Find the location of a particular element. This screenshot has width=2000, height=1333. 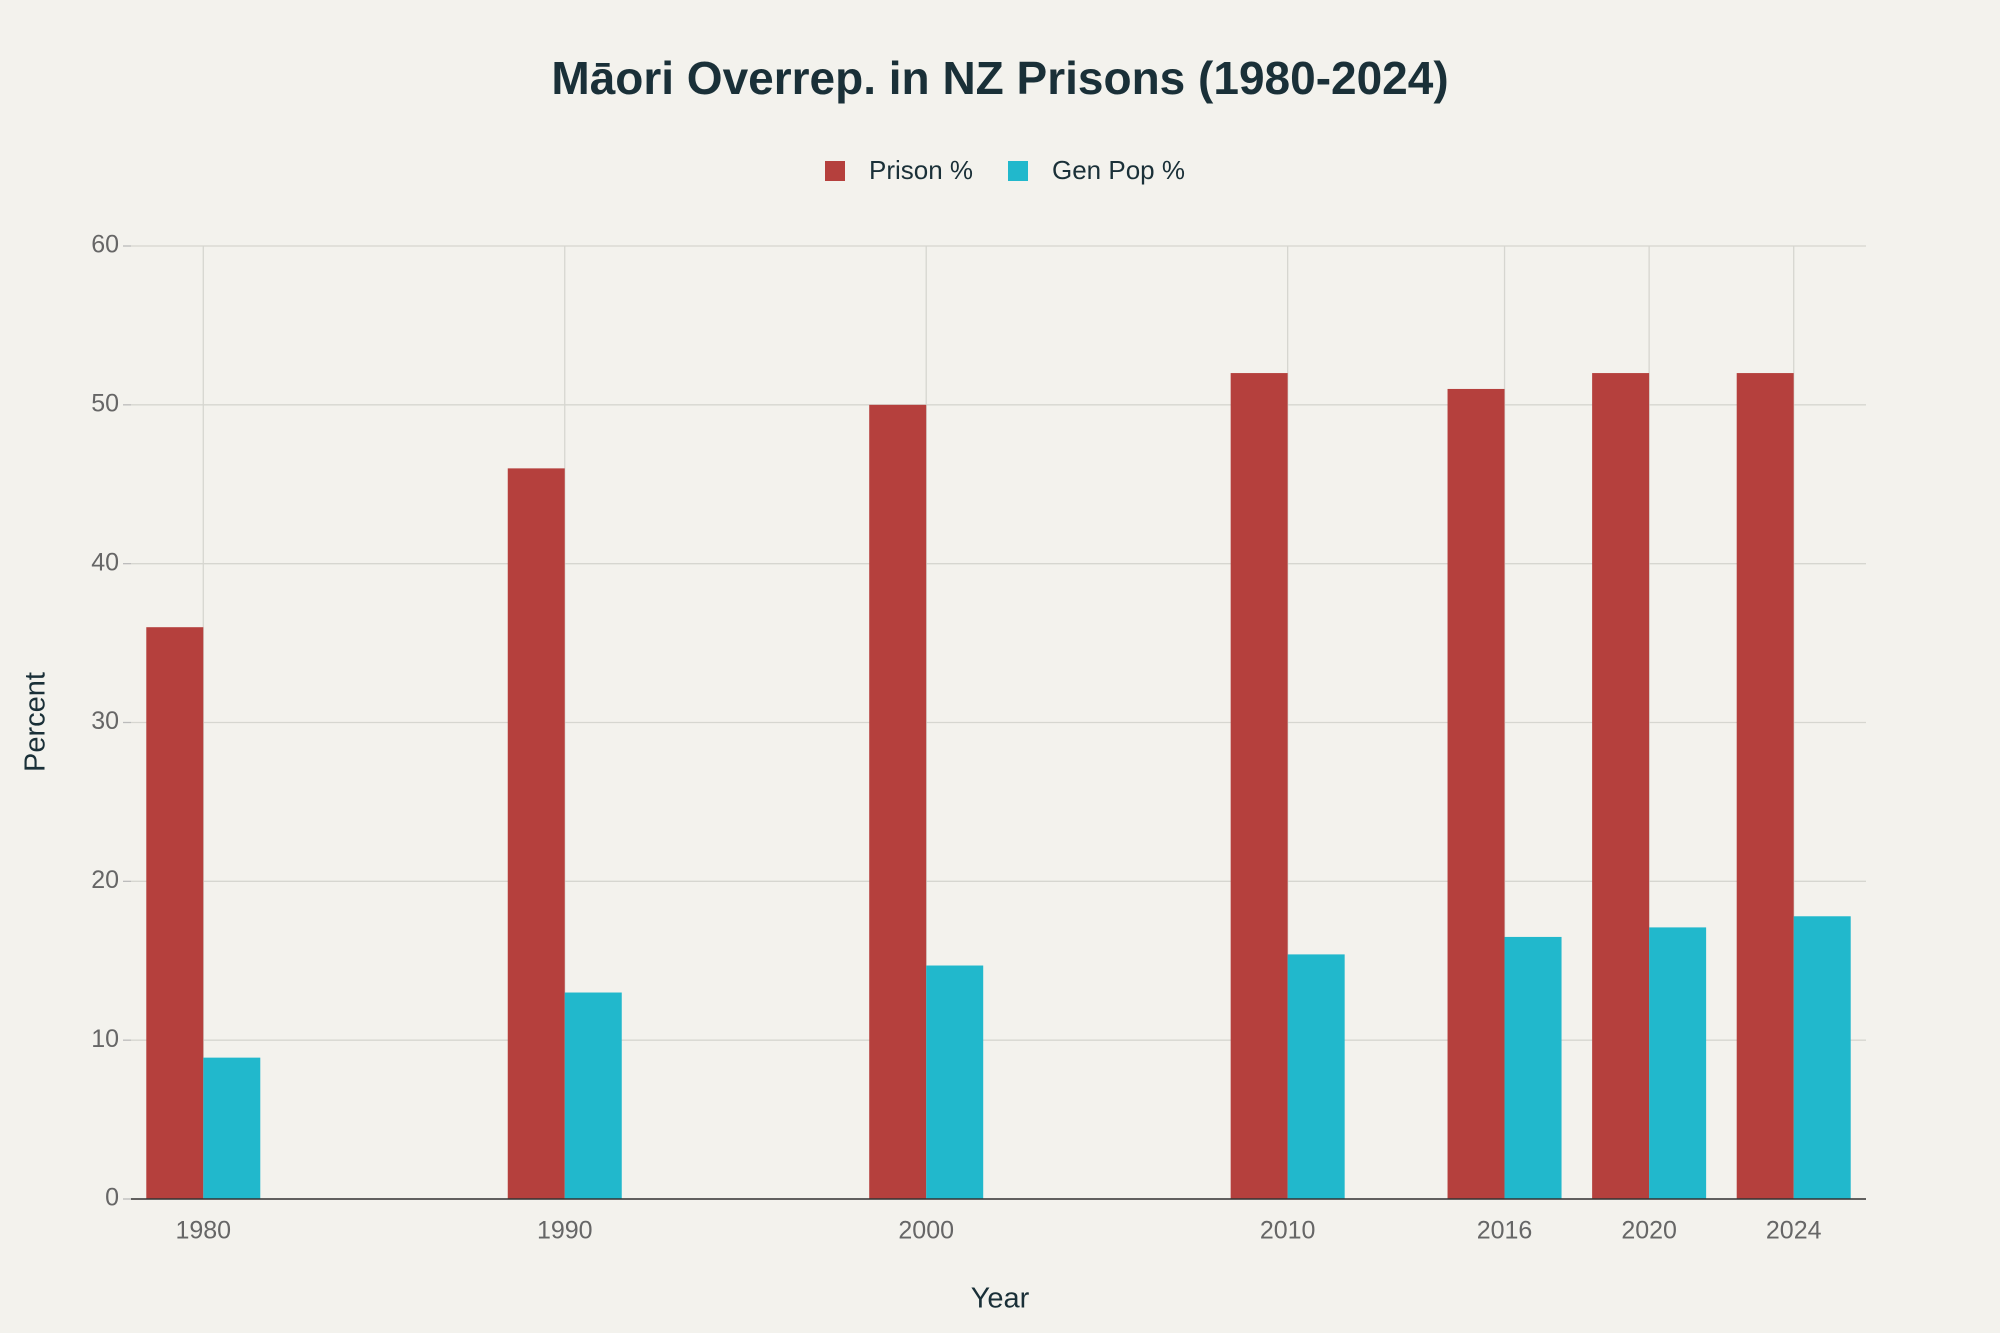

y-tick-label: 50 is located at coordinates (105, 403).